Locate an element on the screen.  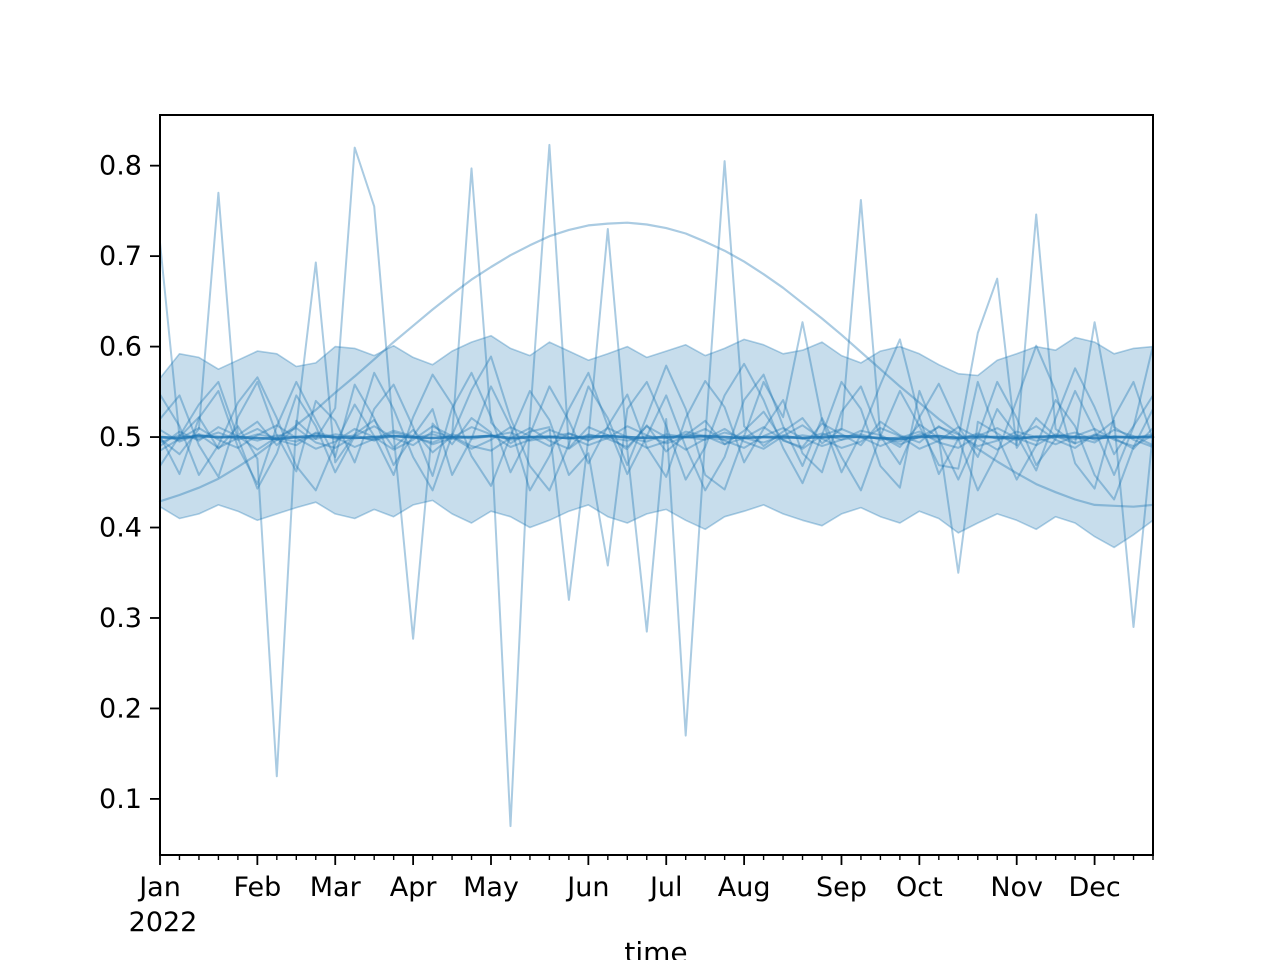
band-lower-edge is located at coordinates (656, 524).